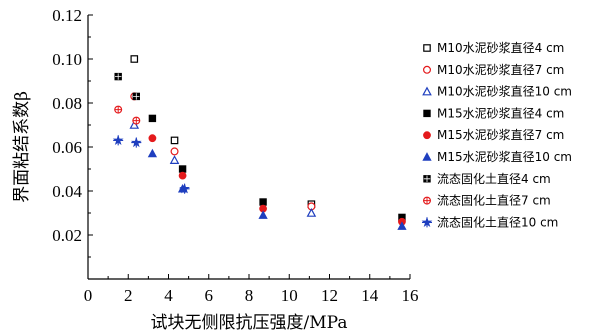 This screenshot has height=335, width=609. Describe the element at coordinates (67, 103) in the screenshot. I see `y-tick-label: 0.08` at that location.